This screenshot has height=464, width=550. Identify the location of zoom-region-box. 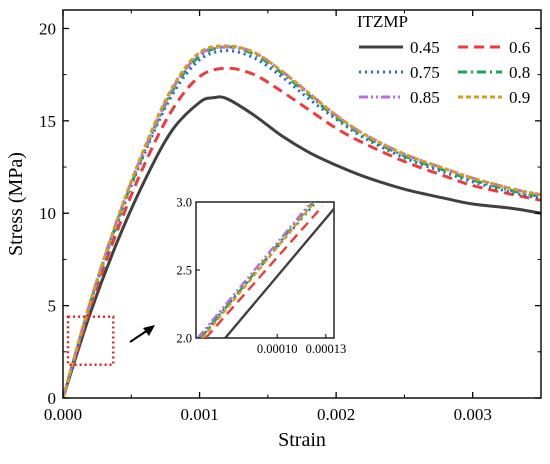
(90, 340).